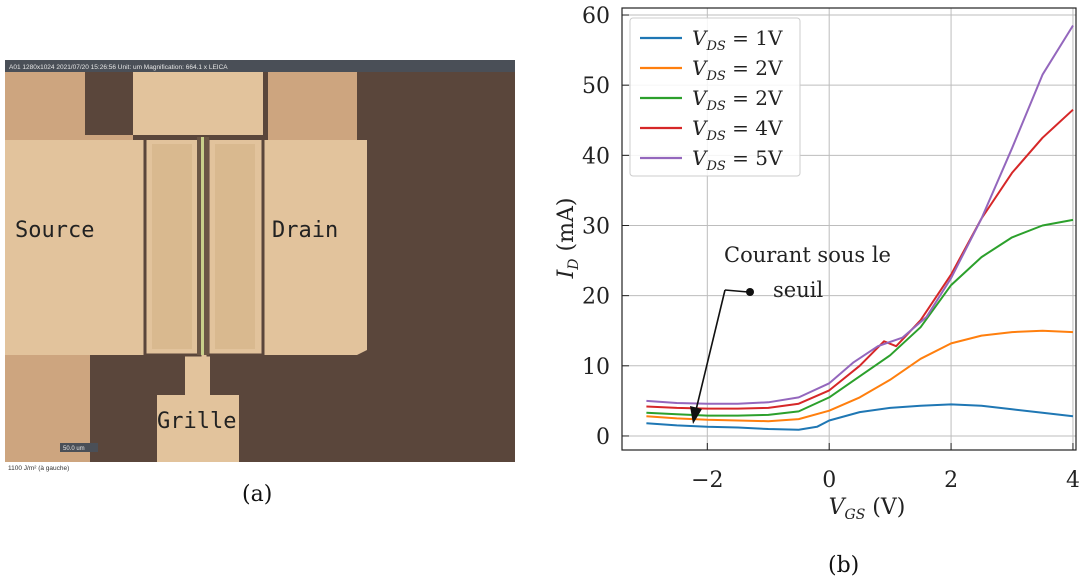  Describe the element at coordinates (1072, 480) in the screenshot. I see `x-tick-label: 4` at that location.